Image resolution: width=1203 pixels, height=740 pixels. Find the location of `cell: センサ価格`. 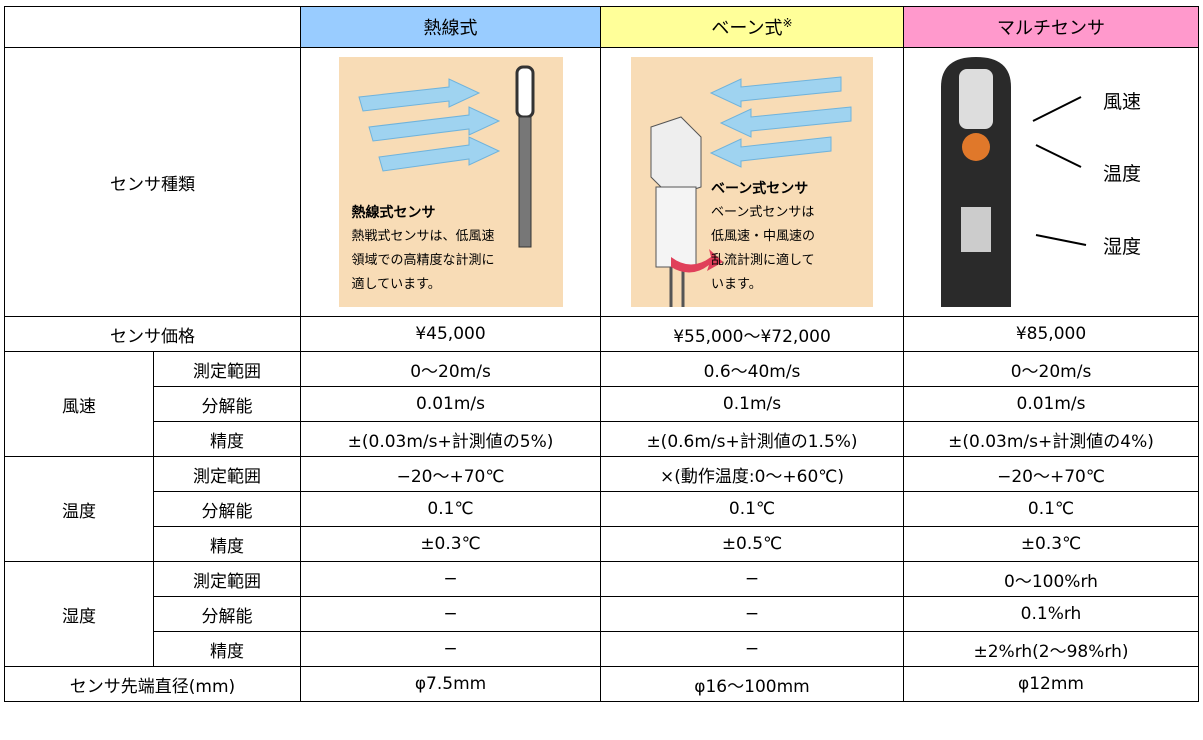

cell: センサ価格 is located at coordinates (152, 334).